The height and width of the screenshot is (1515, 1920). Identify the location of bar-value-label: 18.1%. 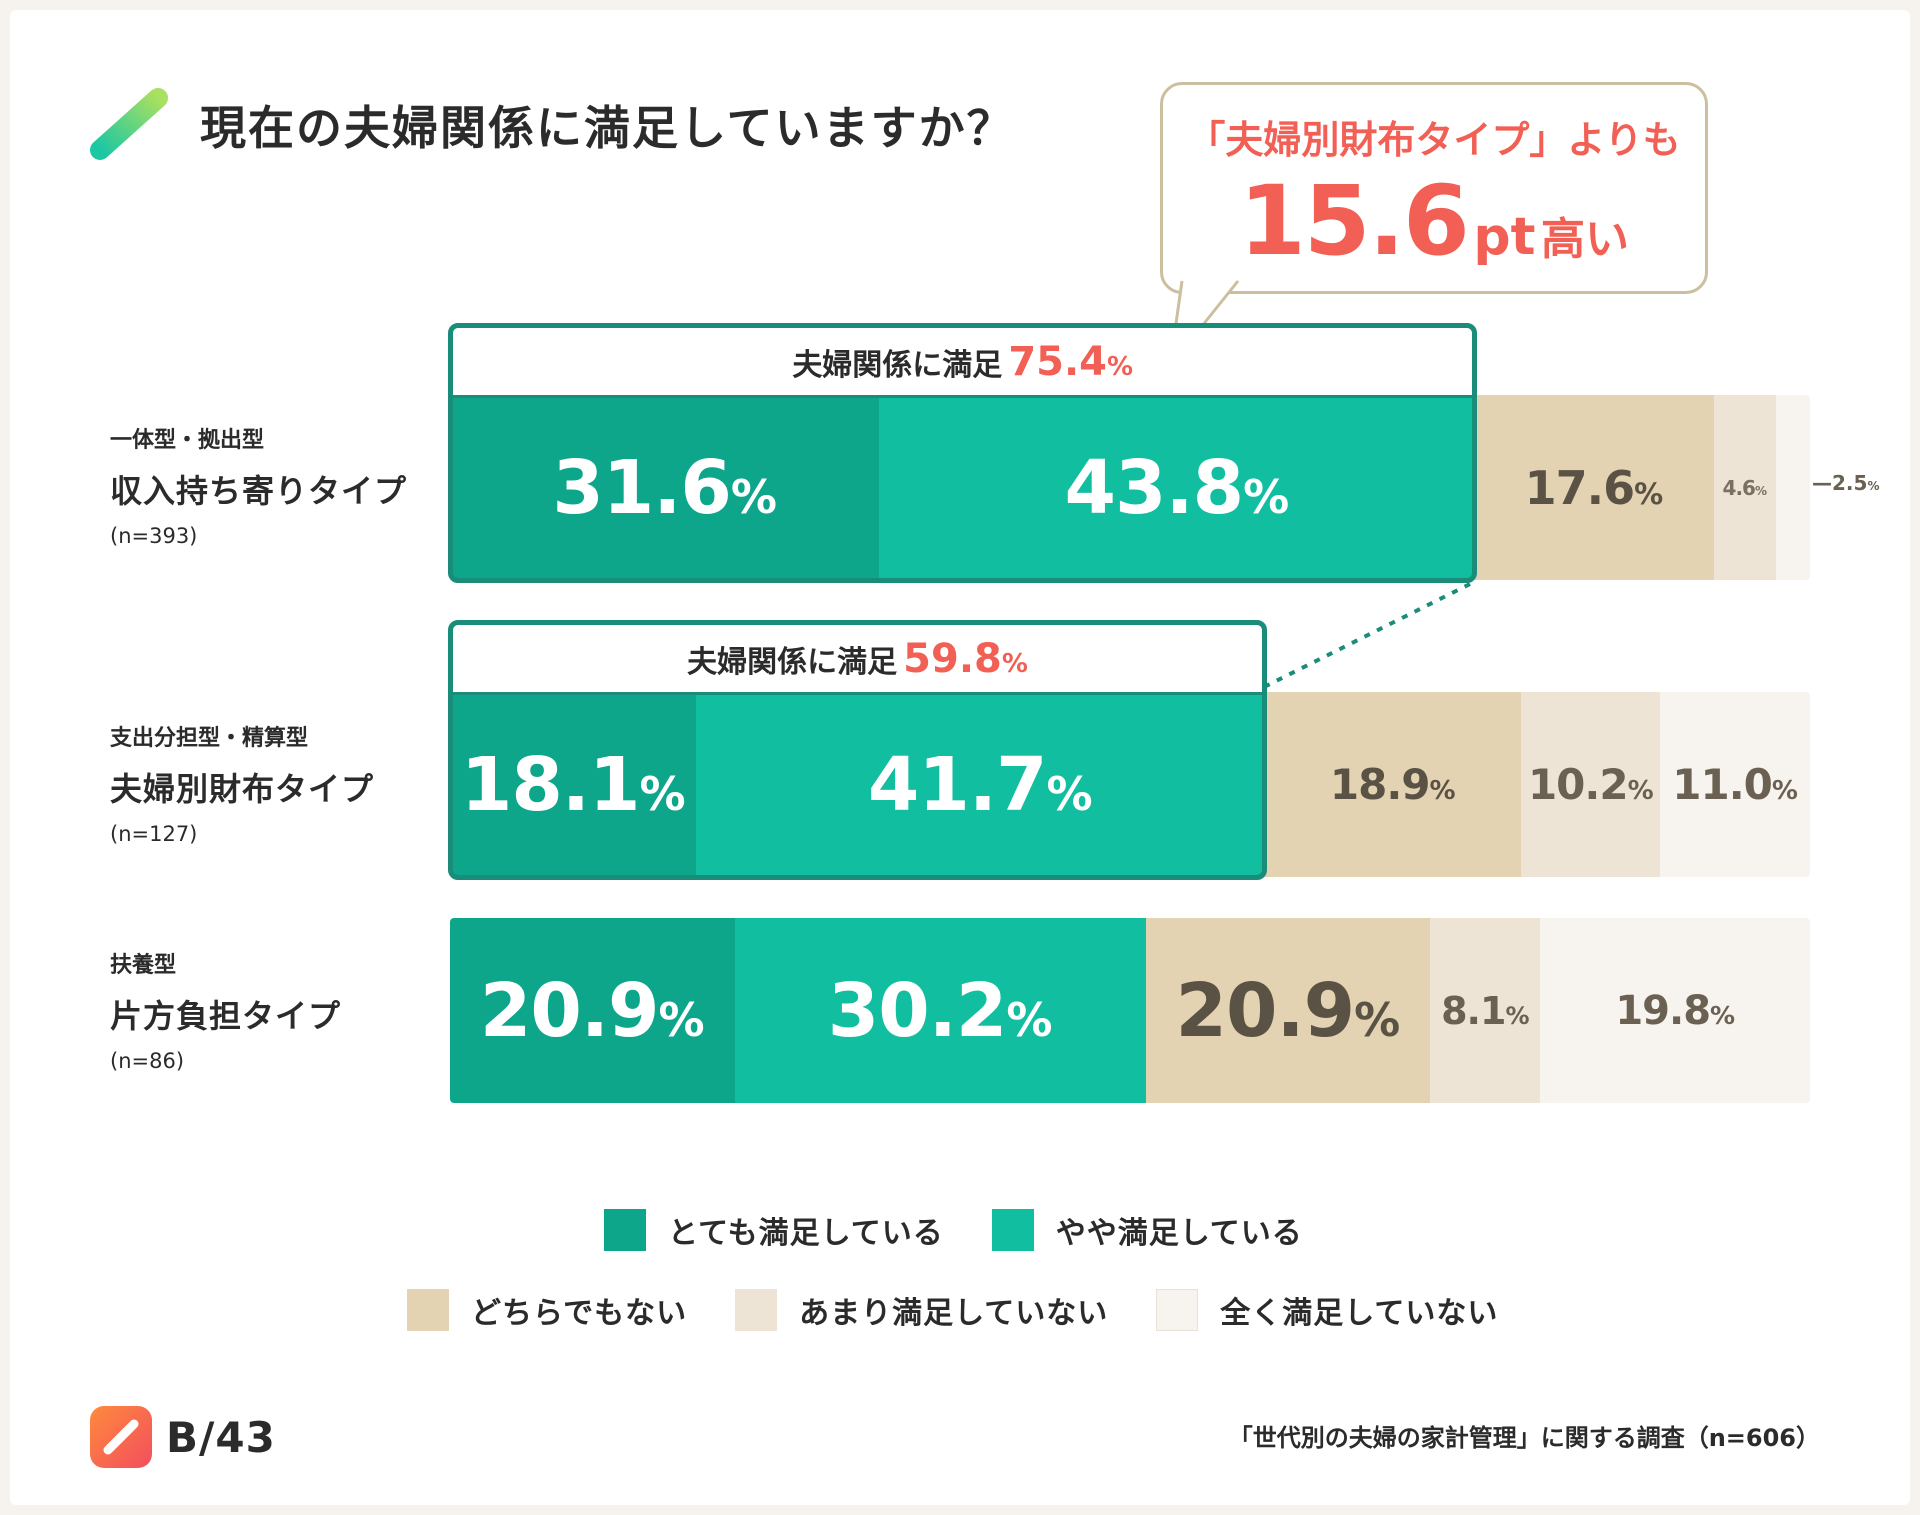
(573, 784).